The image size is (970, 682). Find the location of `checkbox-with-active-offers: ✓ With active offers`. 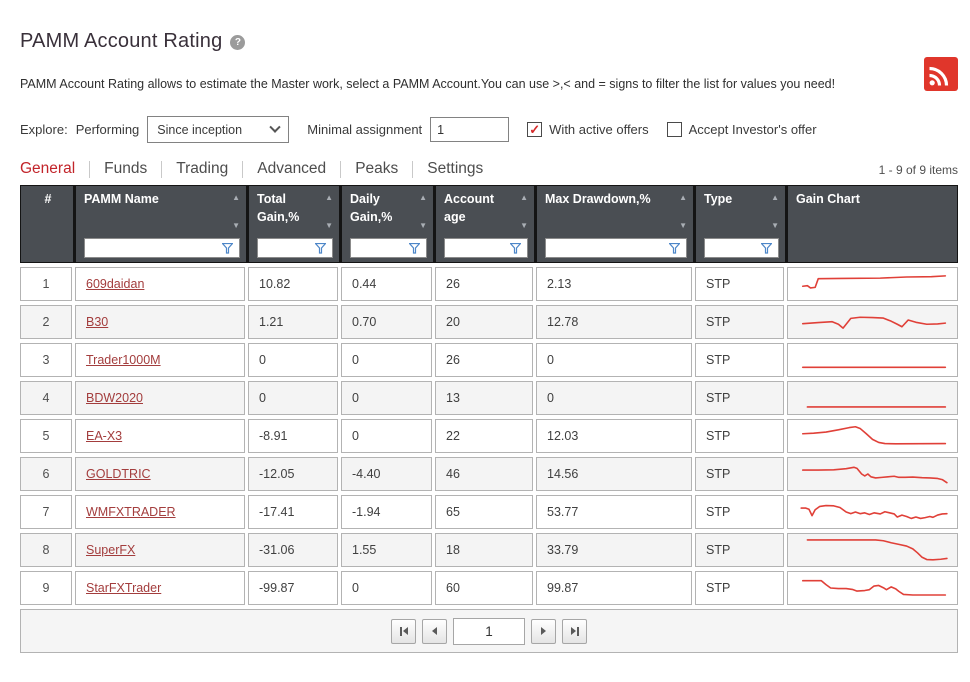

checkbox-with-active-offers: ✓ With active offers is located at coordinates (588, 129).